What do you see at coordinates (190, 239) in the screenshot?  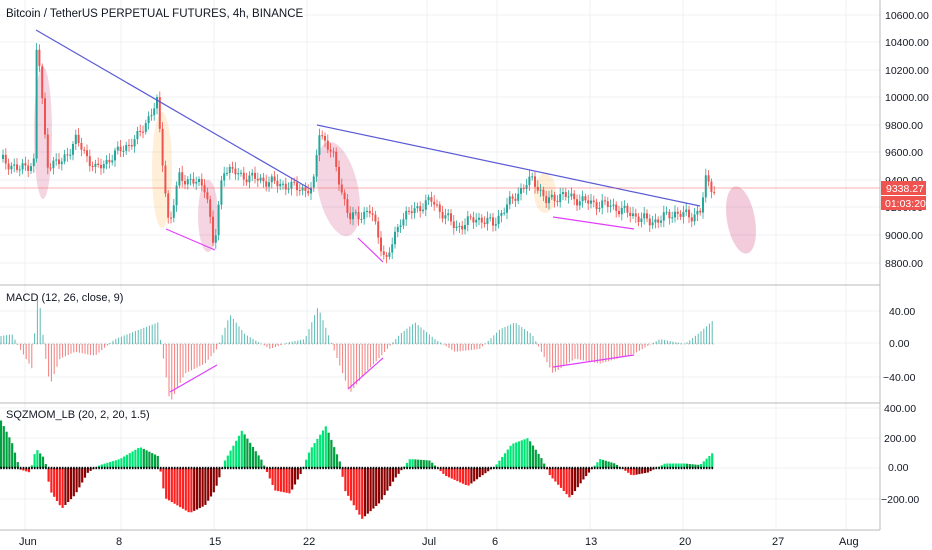 I see `pattern-line-jun15` at bounding box center [190, 239].